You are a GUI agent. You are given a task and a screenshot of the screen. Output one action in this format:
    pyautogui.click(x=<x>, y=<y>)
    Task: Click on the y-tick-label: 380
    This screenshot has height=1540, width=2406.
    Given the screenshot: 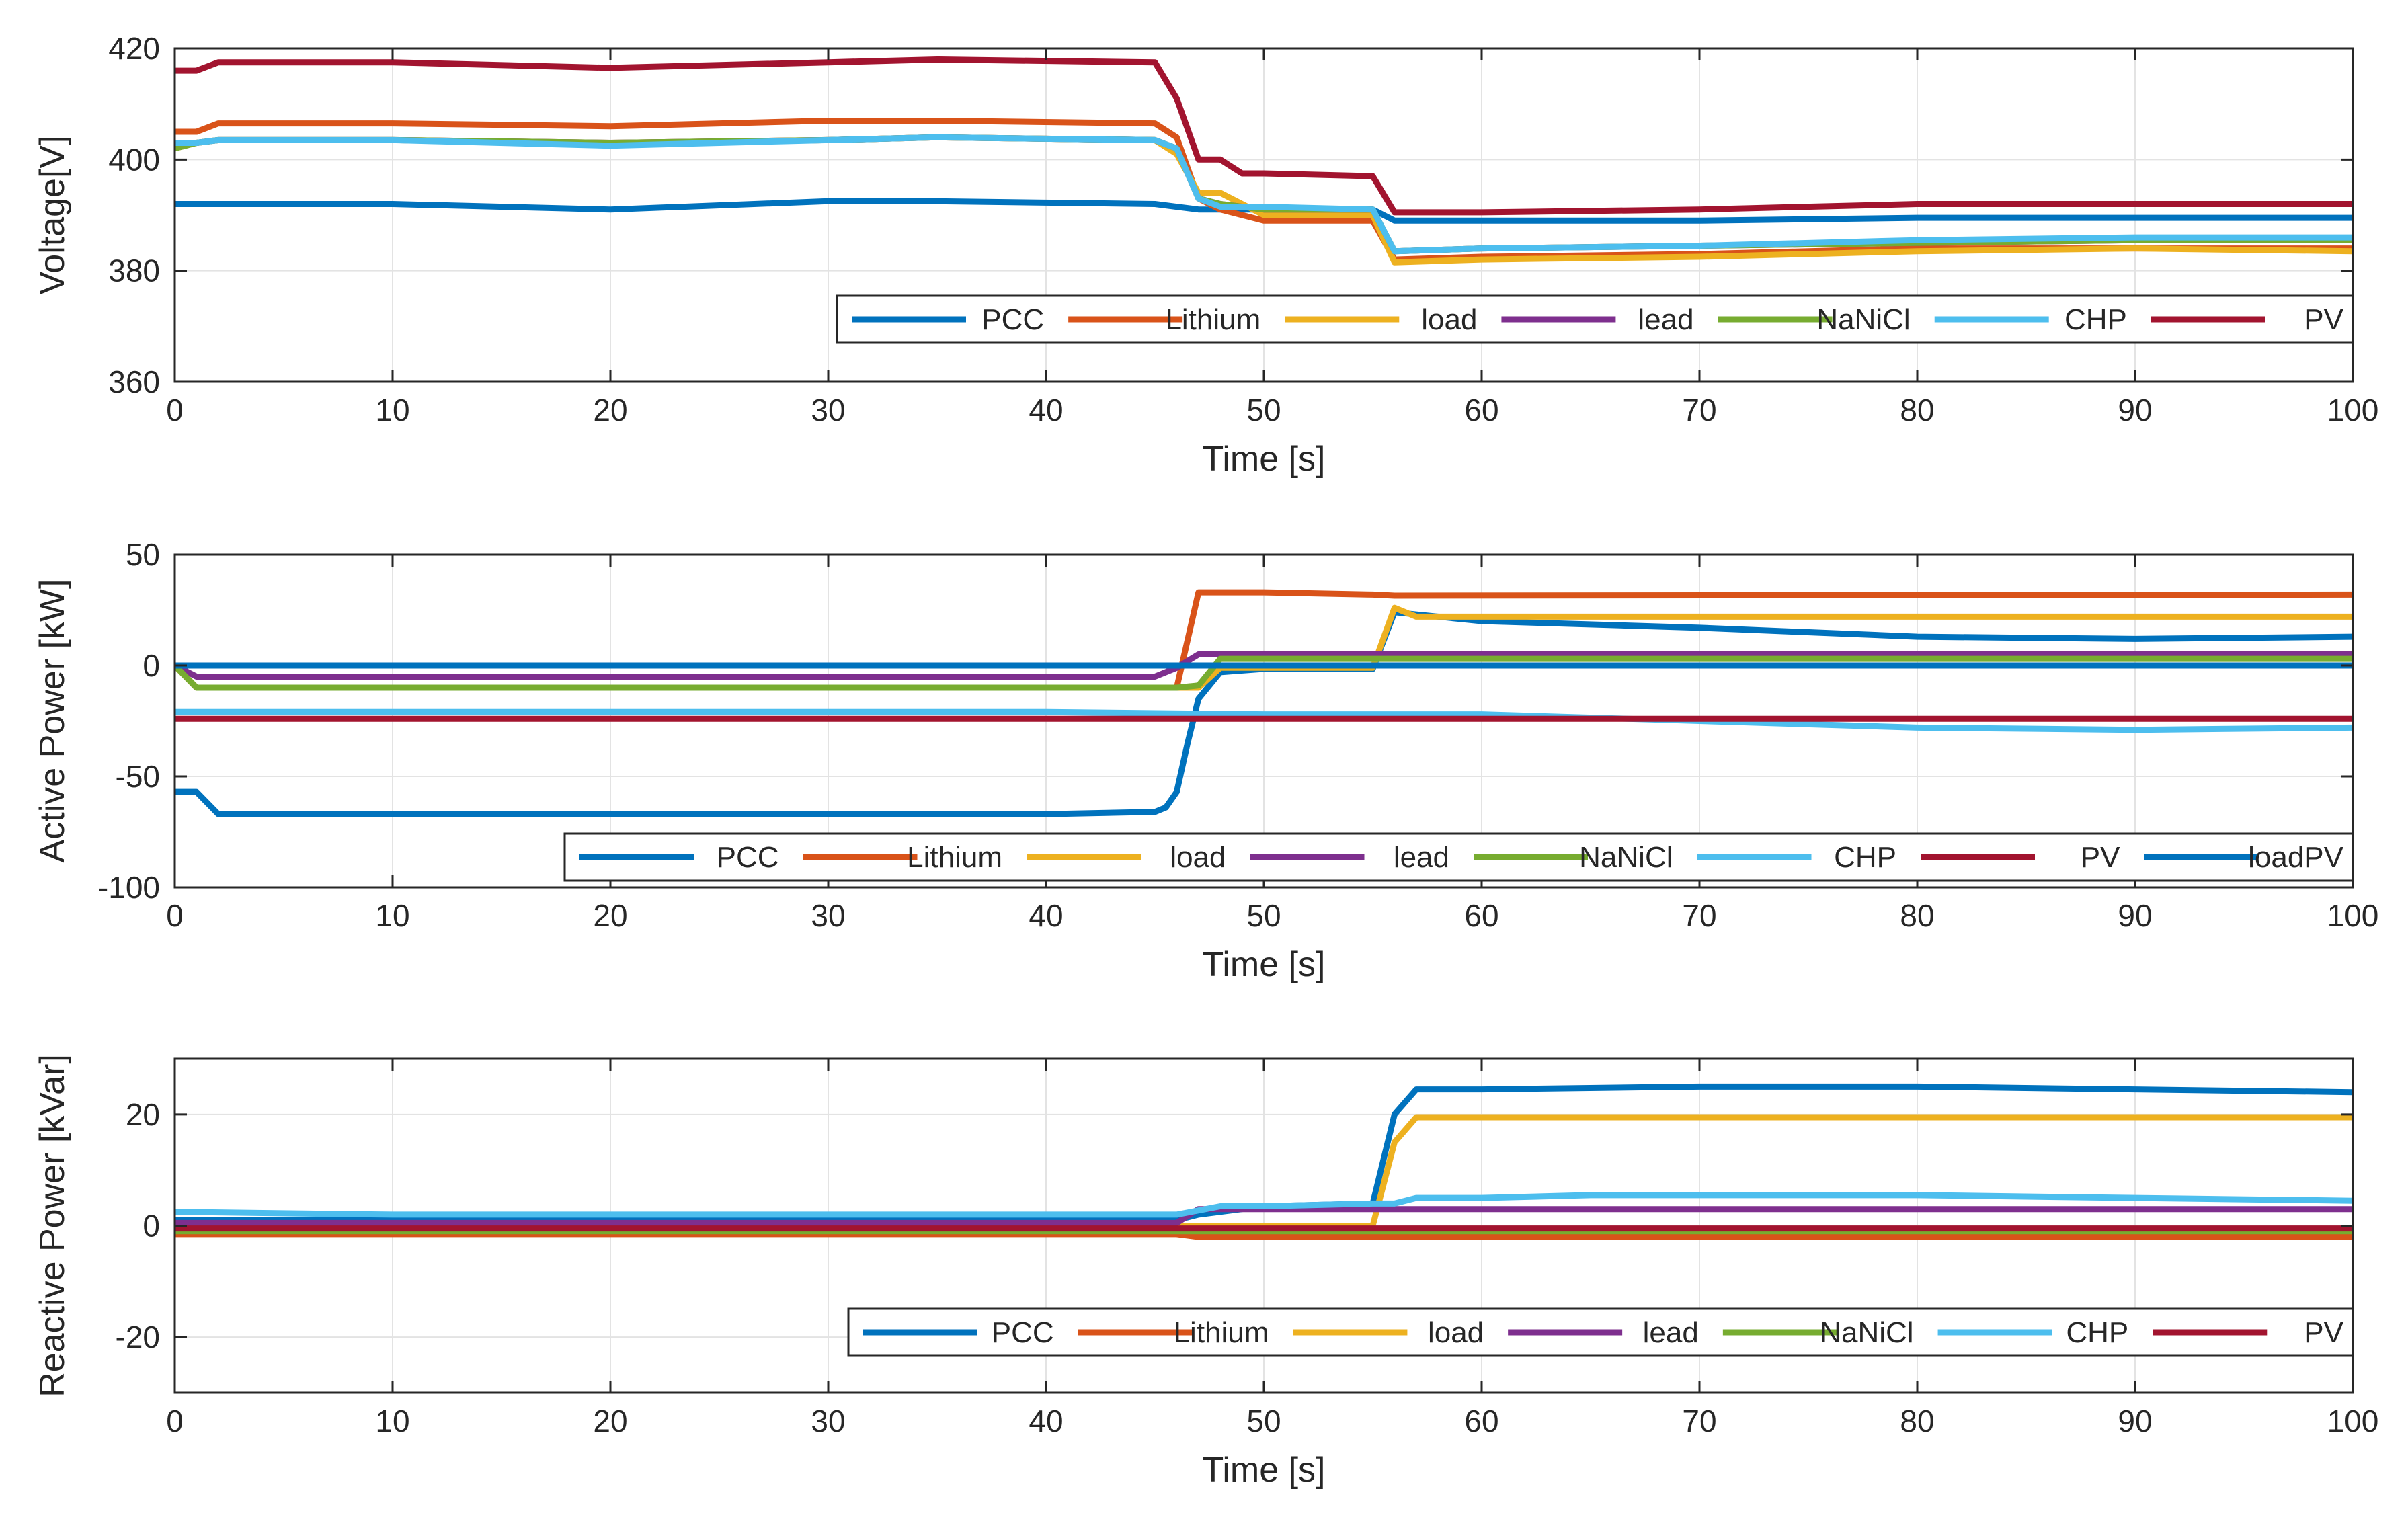 What is the action you would take?
    pyautogui.click(x=134, y=271)
    